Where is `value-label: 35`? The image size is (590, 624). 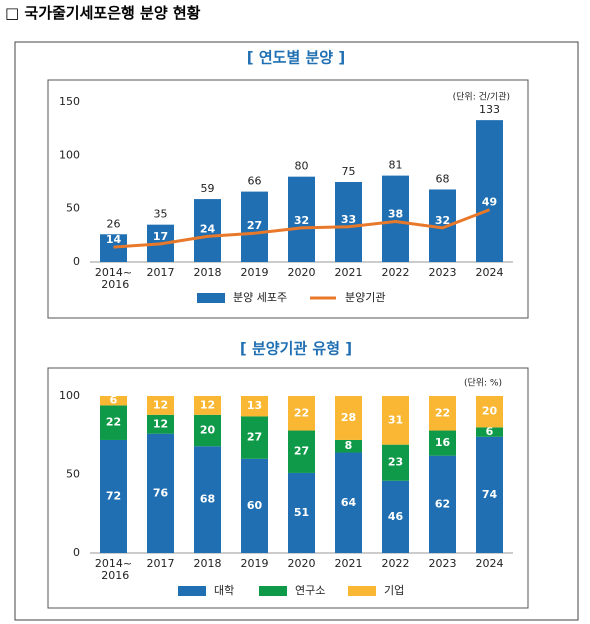 value-label: 35 is located at coordinates (161, 214).